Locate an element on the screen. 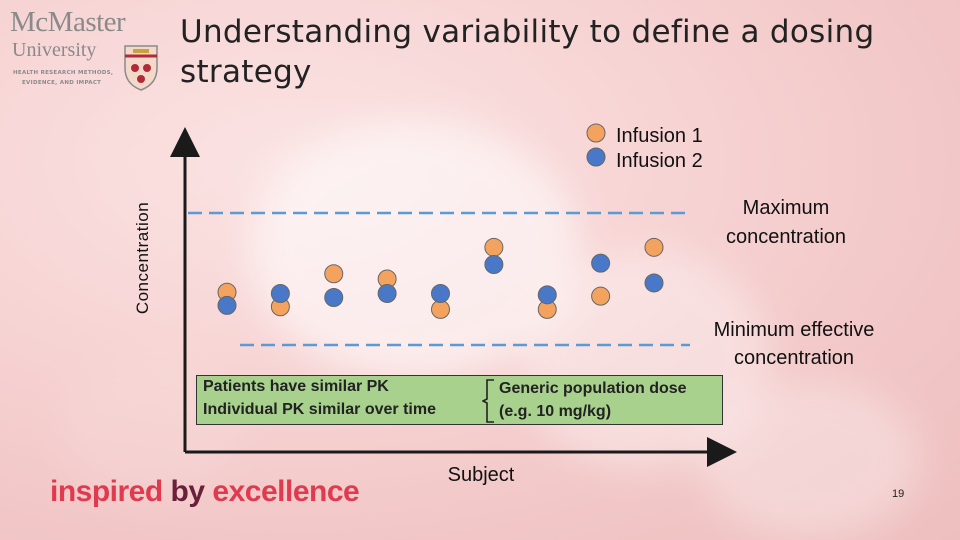 This screenshot has width=960, height=540. page-number: 19 is located at coordinates (898, 494).